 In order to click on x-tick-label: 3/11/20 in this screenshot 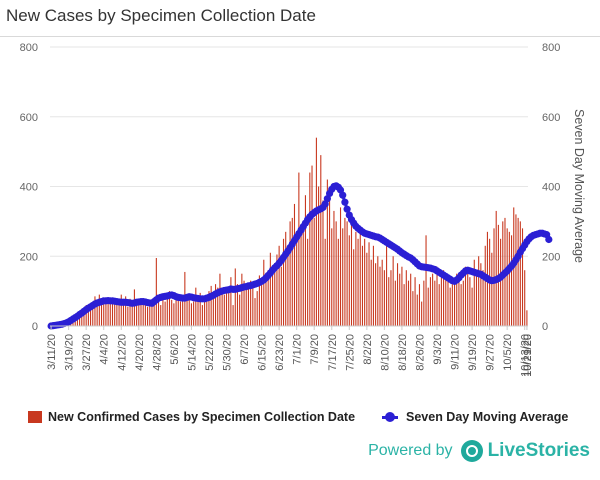, I will do `click(52, 352)`.